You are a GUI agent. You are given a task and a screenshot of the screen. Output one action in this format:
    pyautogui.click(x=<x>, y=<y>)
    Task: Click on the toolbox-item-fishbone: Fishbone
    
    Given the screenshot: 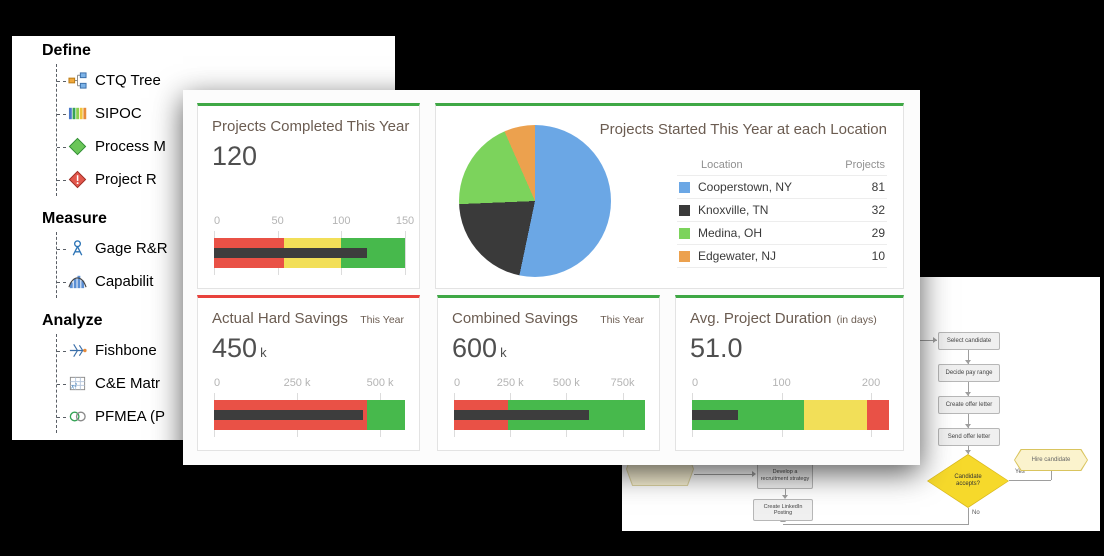 What is the action you would take?
    pyautogui.click(x=226, y=350)
    